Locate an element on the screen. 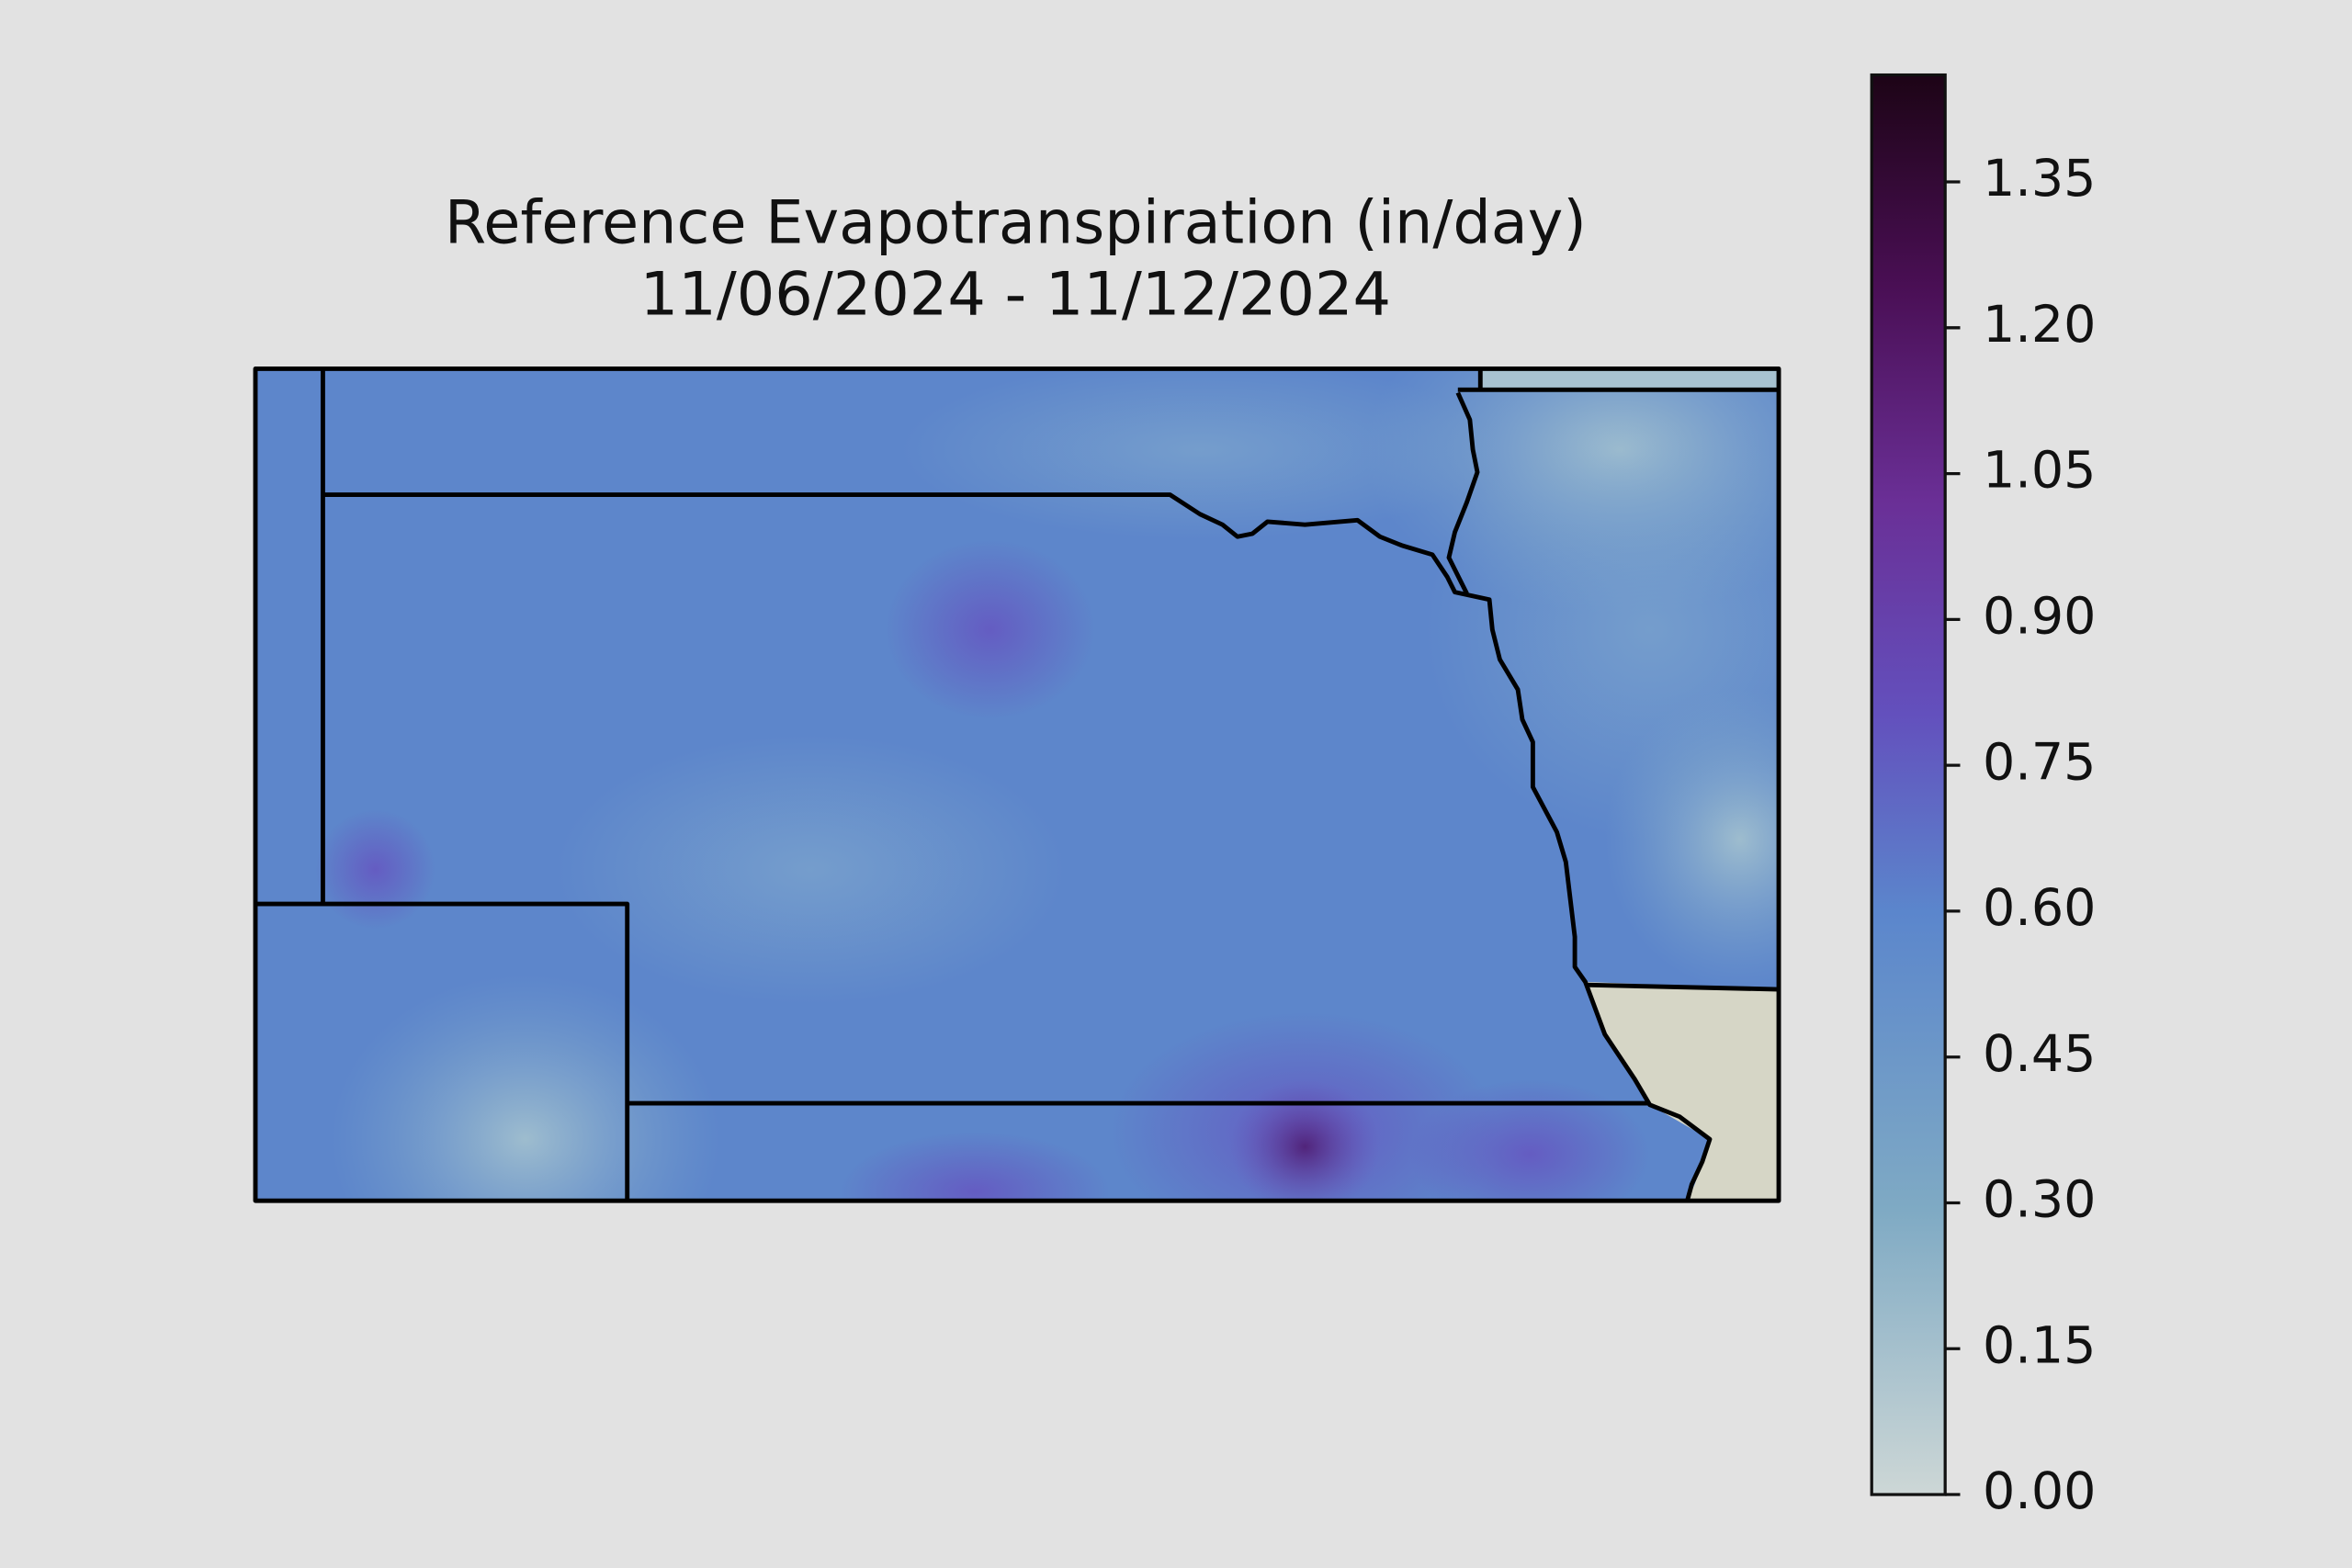 The width and height of the screenshot is (2352, 1568). colorbar-tick-label: 1.35 is located at coordinates (2040, 180).